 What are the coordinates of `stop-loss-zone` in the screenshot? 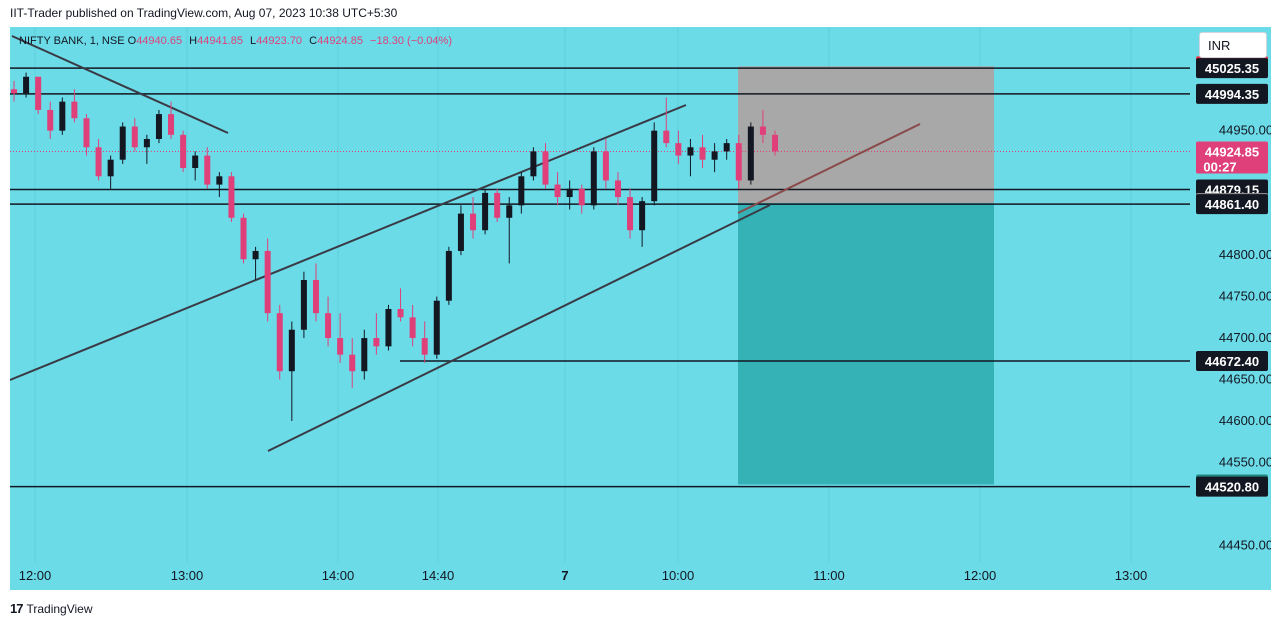 It's located at (866, 135).